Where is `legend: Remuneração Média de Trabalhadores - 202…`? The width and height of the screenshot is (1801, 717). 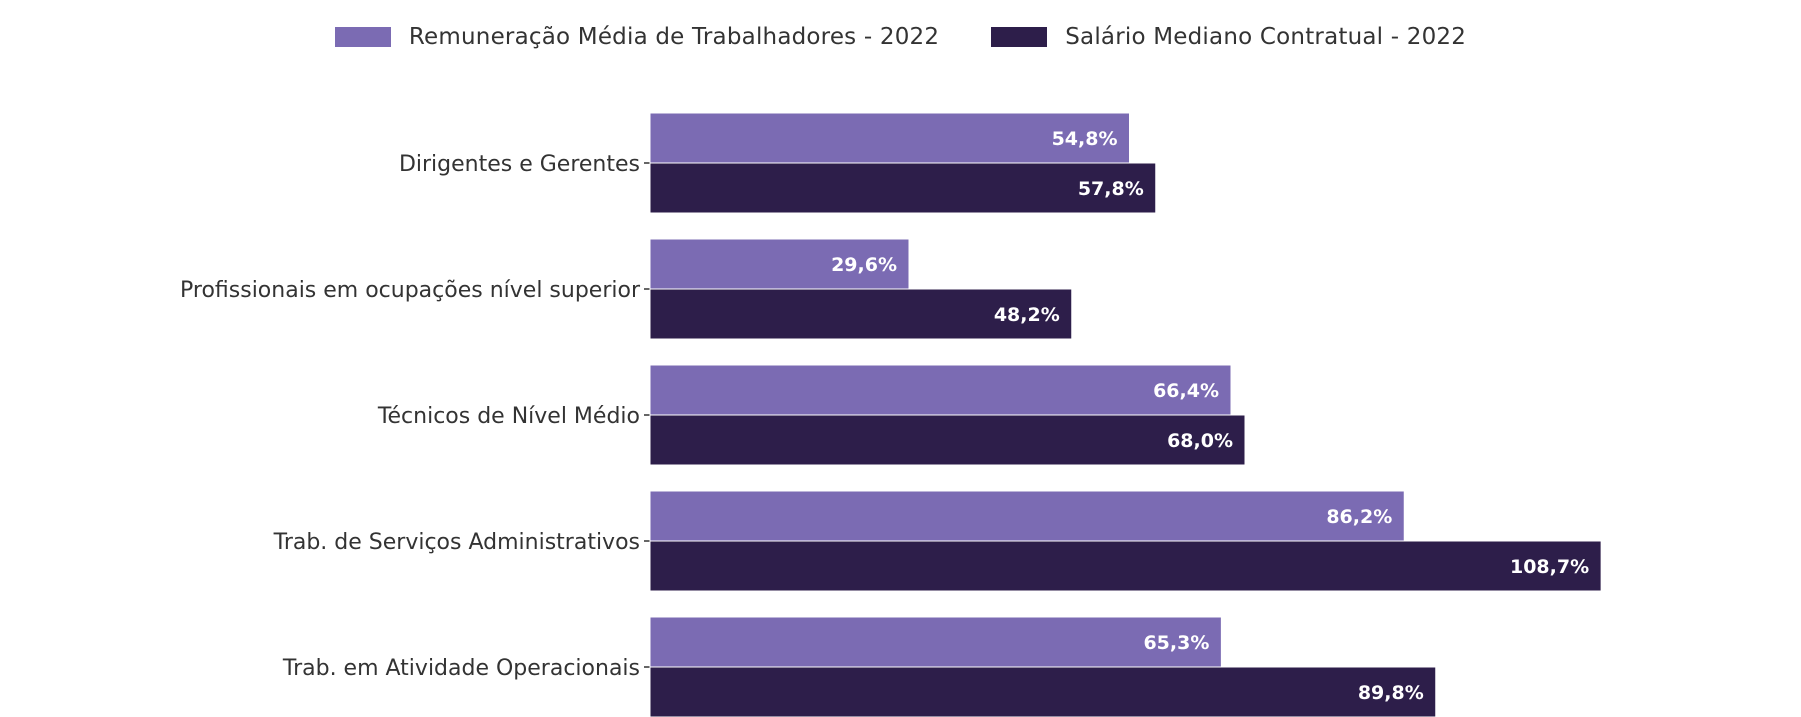 legend: Remuneração Média de Trabalhadores - 202… is located at coordinates (900, 37).